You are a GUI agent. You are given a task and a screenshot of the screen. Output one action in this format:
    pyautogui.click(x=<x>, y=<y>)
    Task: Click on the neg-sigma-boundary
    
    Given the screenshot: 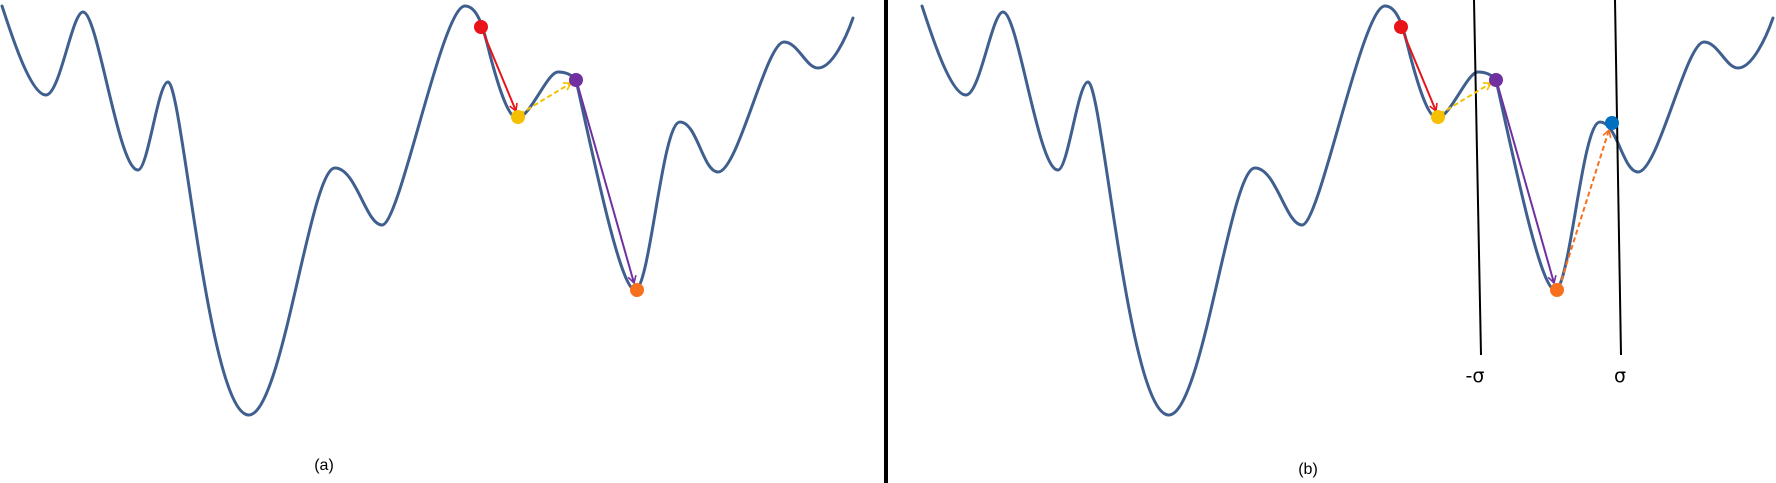 What is the action you would take?
    pyautogui.click(x=1477, y=178)
    